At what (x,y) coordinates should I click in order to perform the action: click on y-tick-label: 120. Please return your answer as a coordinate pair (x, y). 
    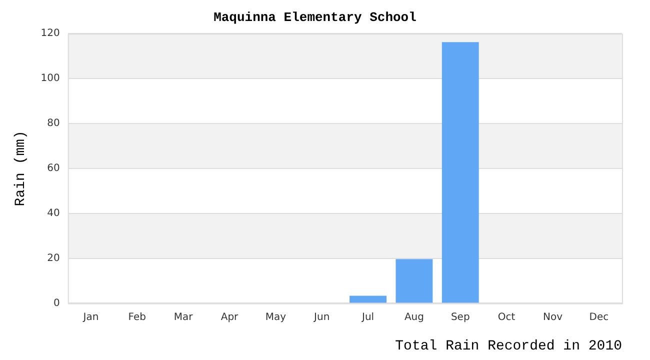
    Looking at the image, I should click on (50, 34).